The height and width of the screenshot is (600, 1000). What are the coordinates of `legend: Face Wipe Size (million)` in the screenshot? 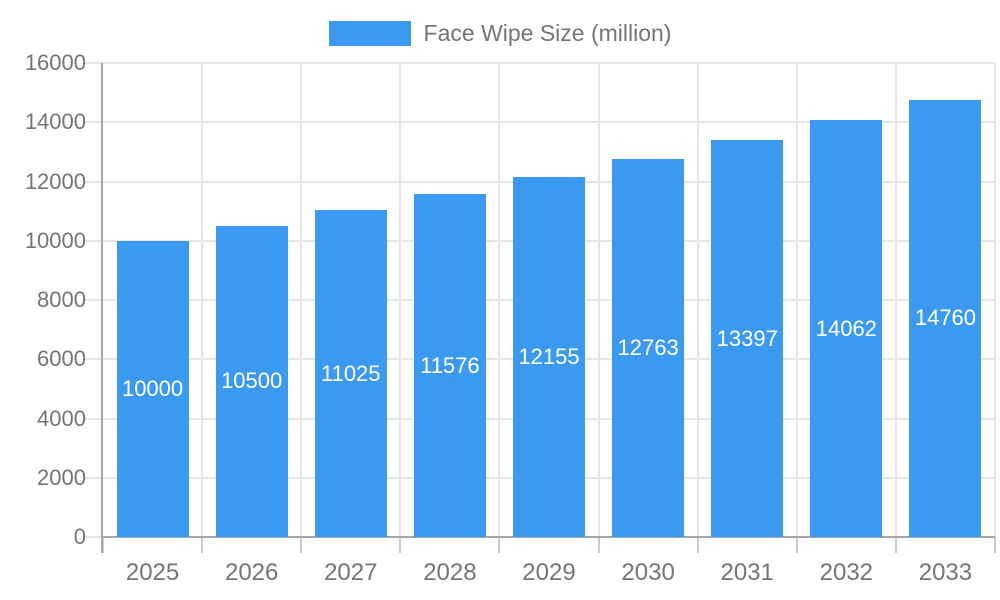 It's located at (500, 33).